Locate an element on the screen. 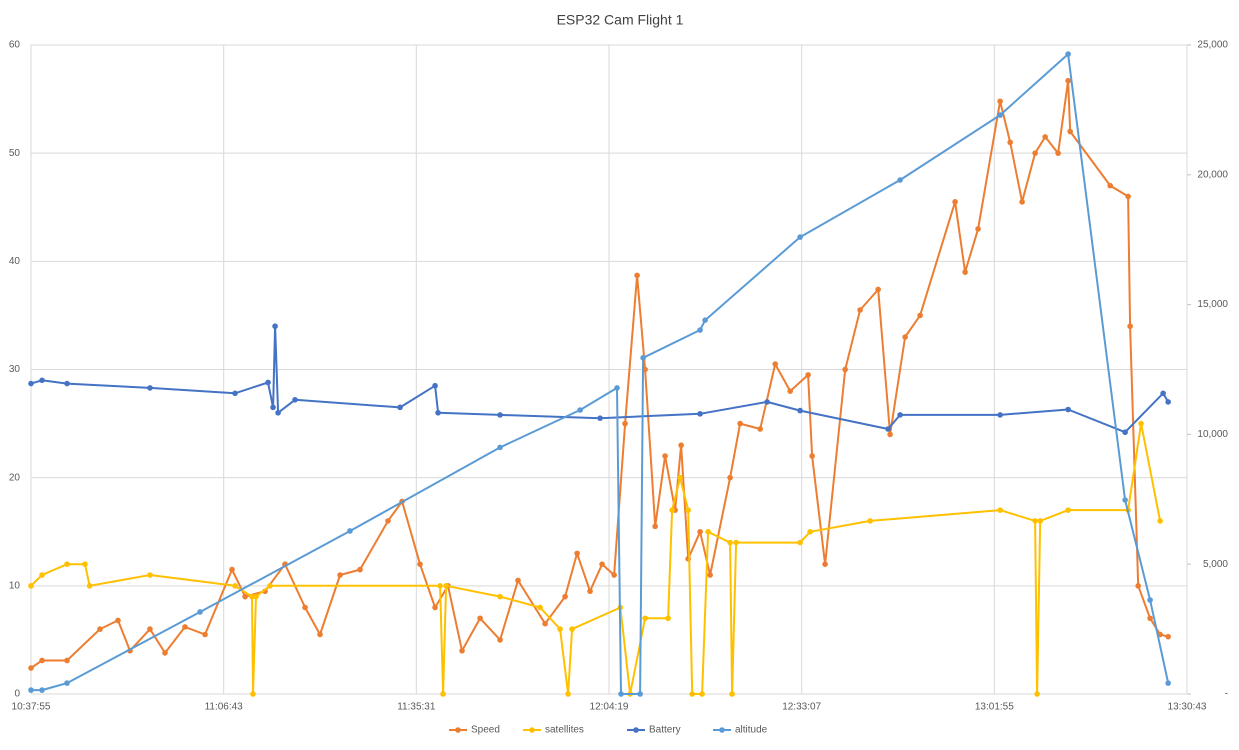 The height and width of the screenshot is (750, 1239). x-tick-label: 12:33:07 is located at coordinates (801, 707).